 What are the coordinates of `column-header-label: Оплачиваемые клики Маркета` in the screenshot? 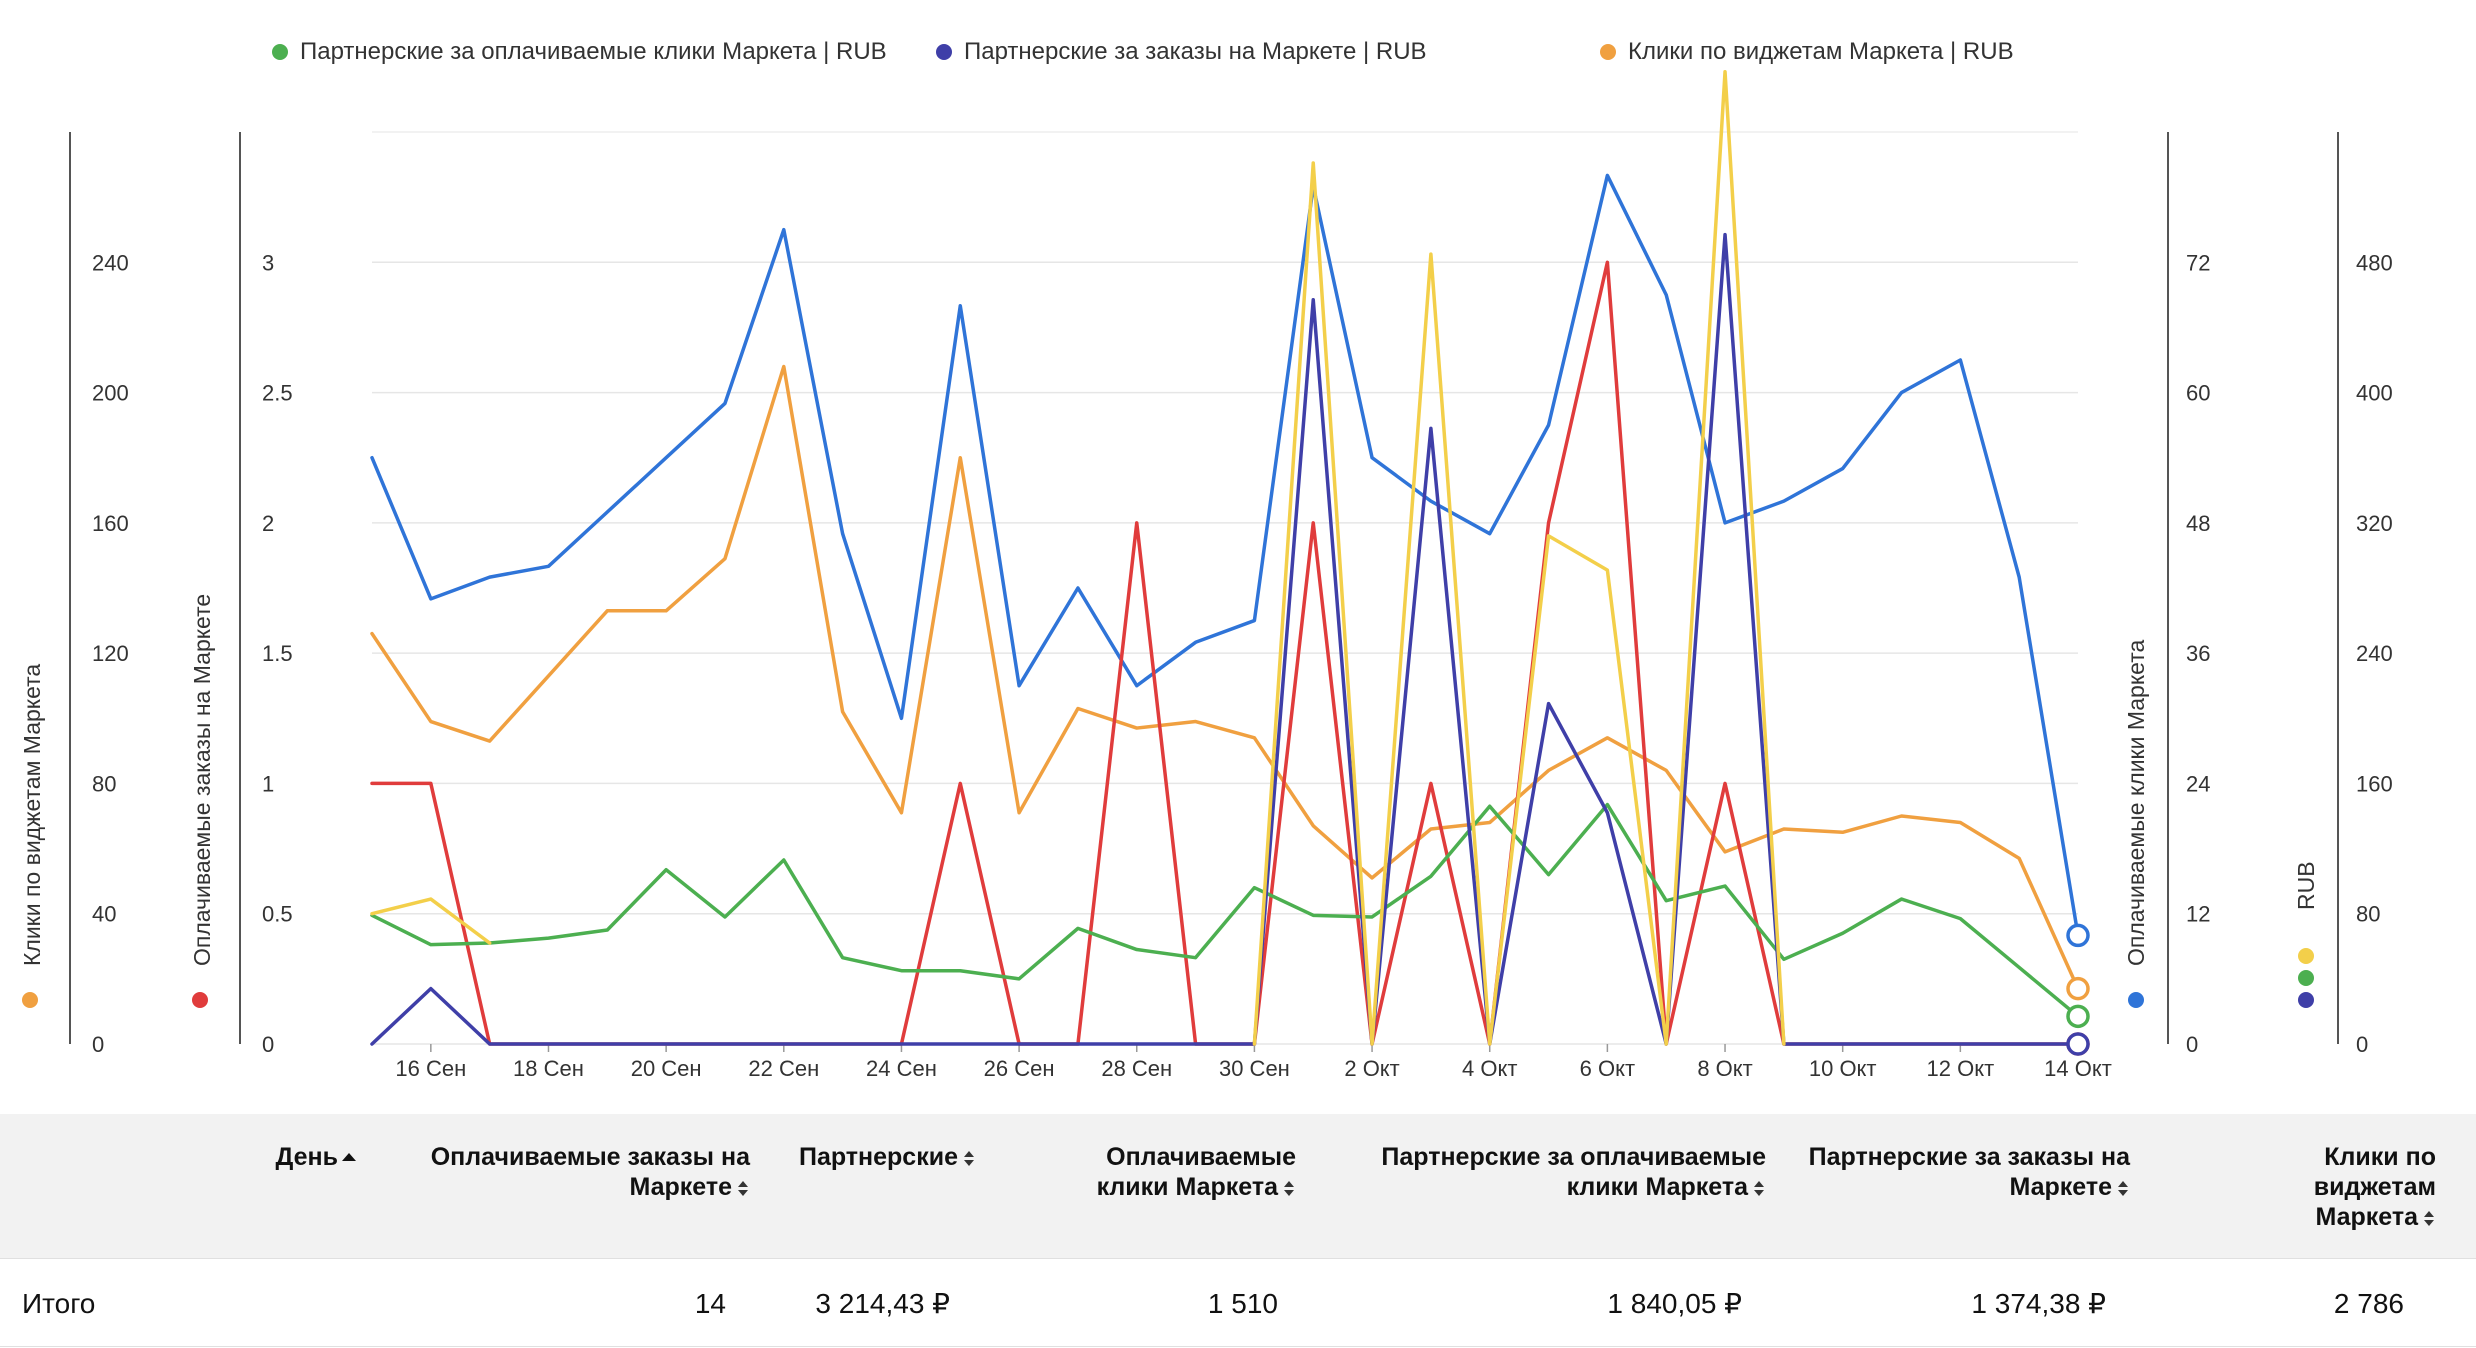 It's located at (1196, 1172).